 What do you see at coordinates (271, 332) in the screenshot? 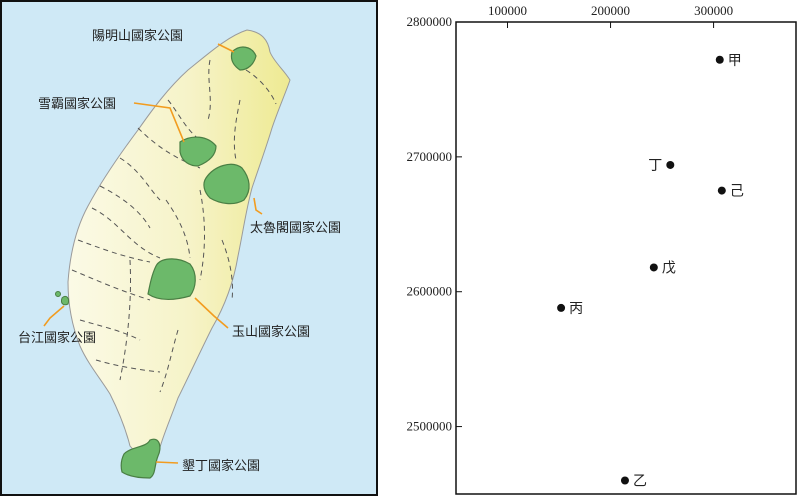
I see `park-label-yushan: 玉山國家公園` at bounding box center [271, 332].